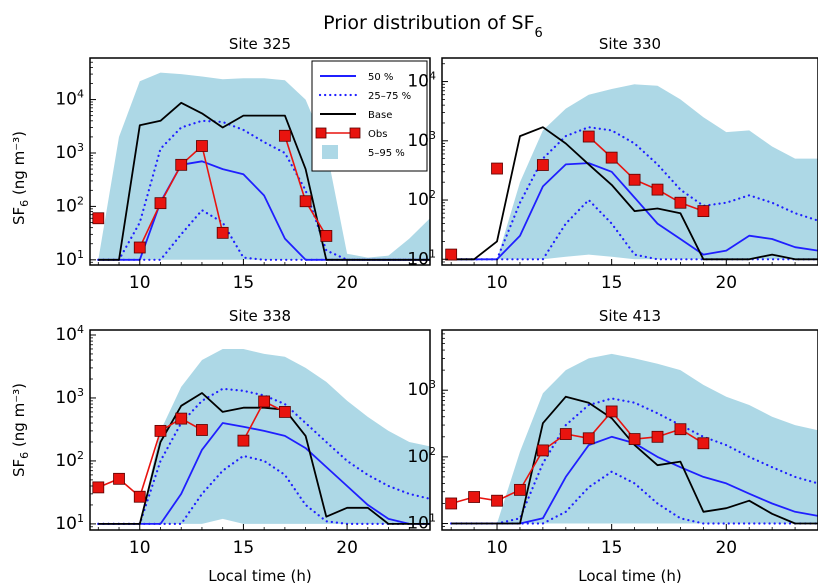  I want to click on x-tick-label: 15, so click(244, 283).